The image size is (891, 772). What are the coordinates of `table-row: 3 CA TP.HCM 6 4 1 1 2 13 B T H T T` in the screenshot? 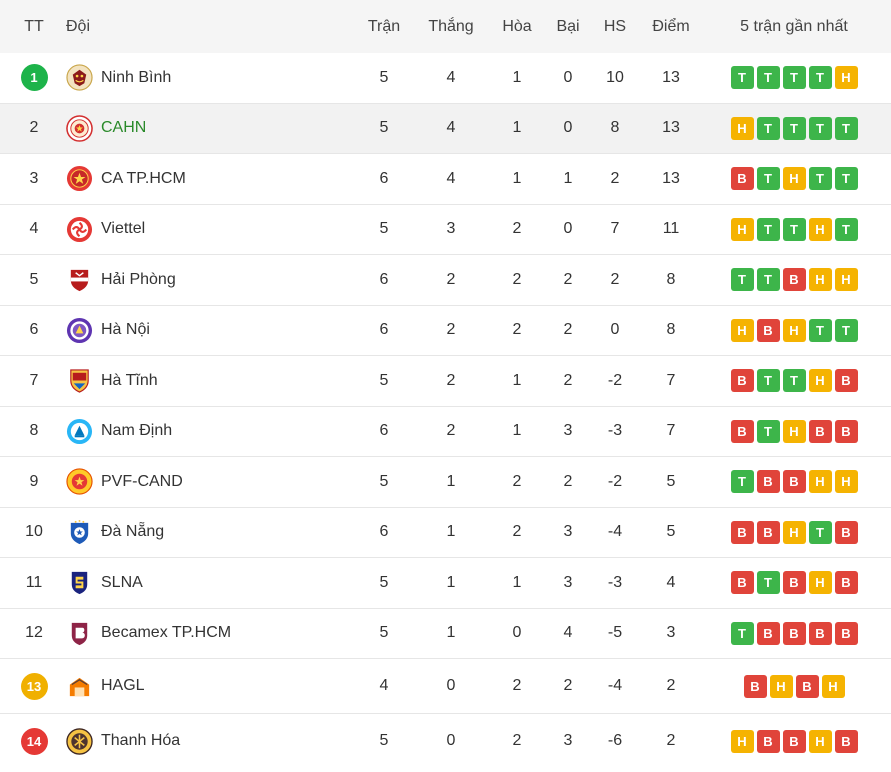 It's located at (445, 179).